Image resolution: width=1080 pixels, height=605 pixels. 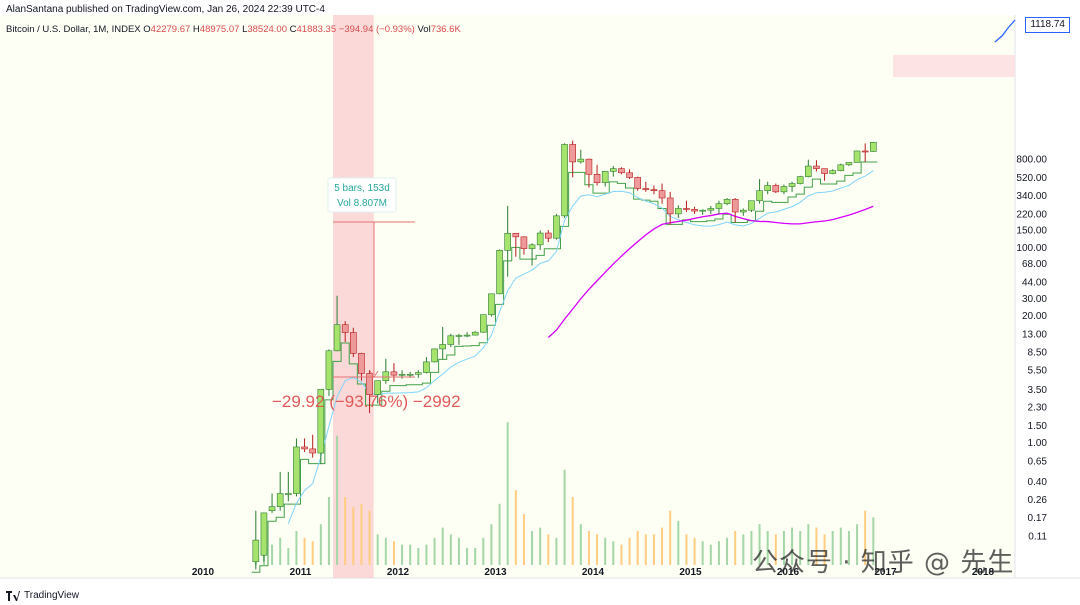 I want to click on y-tick-label: 340.00, so click(x=1031, y=196).